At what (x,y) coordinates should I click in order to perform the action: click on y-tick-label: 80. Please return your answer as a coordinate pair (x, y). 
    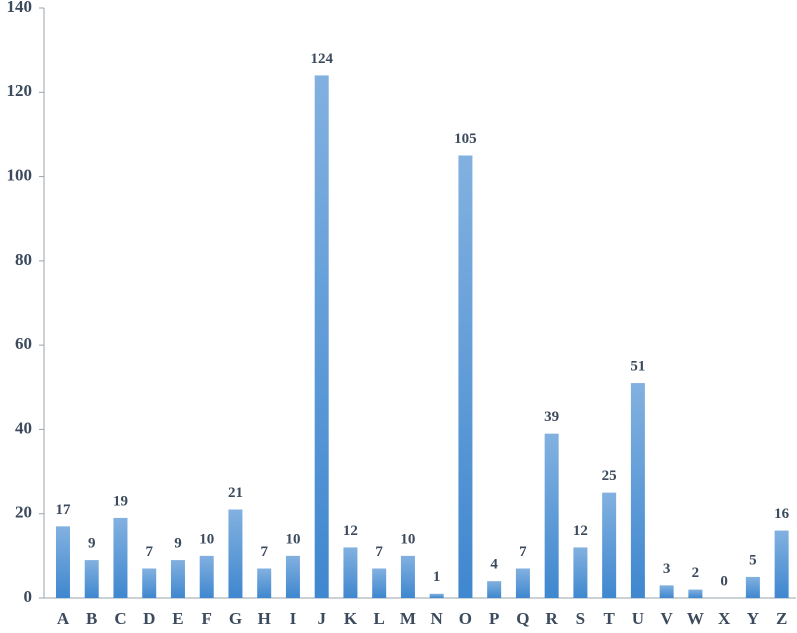
    Looking at the image, I should click on (23, 259).